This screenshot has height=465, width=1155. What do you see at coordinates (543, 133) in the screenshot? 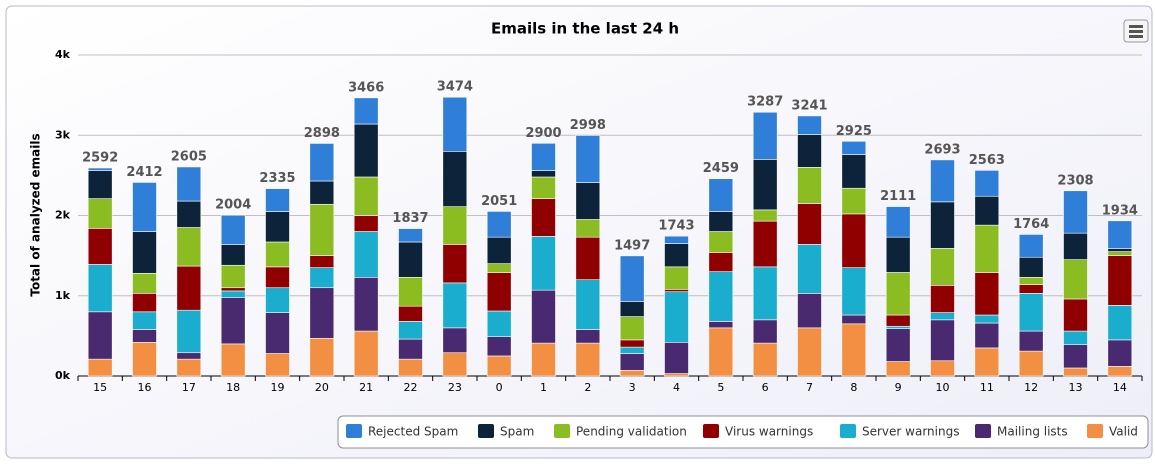
I see `total-label: 2900` at bounding box center [543, 133].